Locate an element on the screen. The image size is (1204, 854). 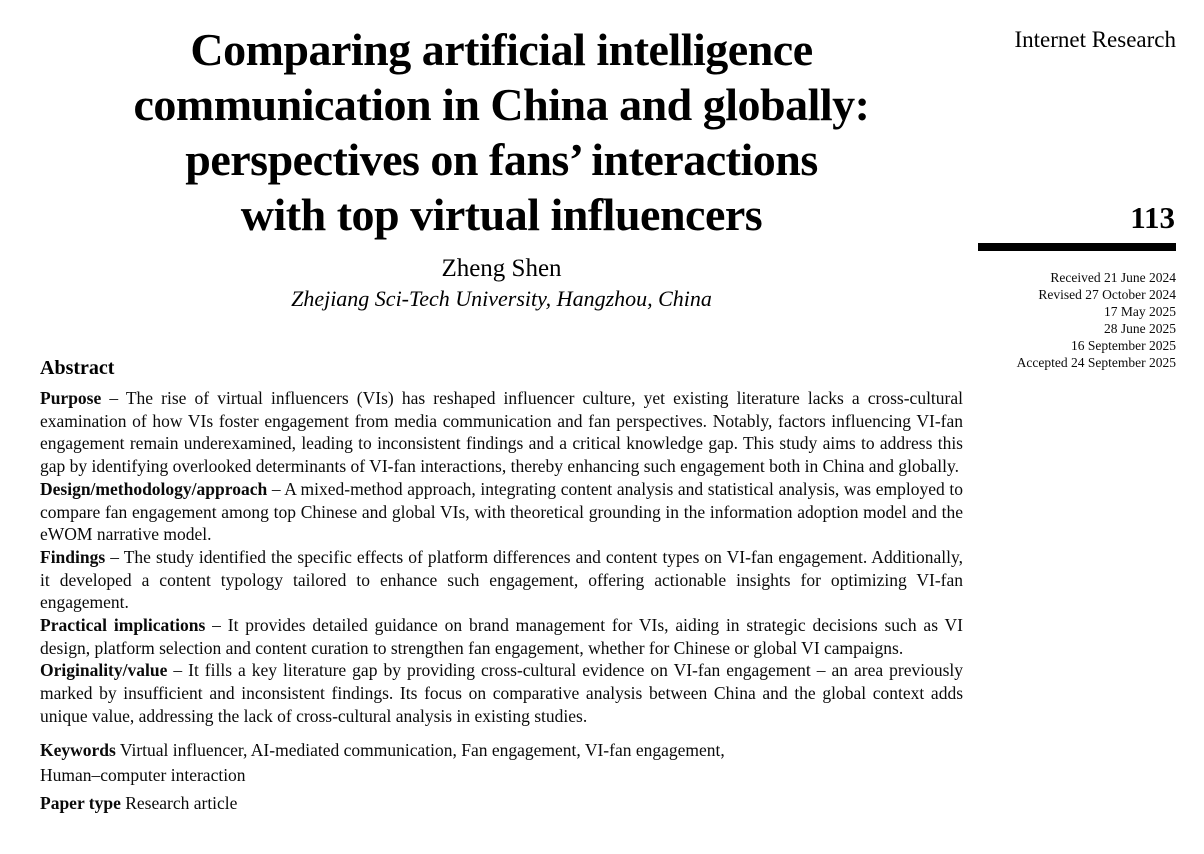
paper-type-text: Research article is located at coordinates (181, 802).